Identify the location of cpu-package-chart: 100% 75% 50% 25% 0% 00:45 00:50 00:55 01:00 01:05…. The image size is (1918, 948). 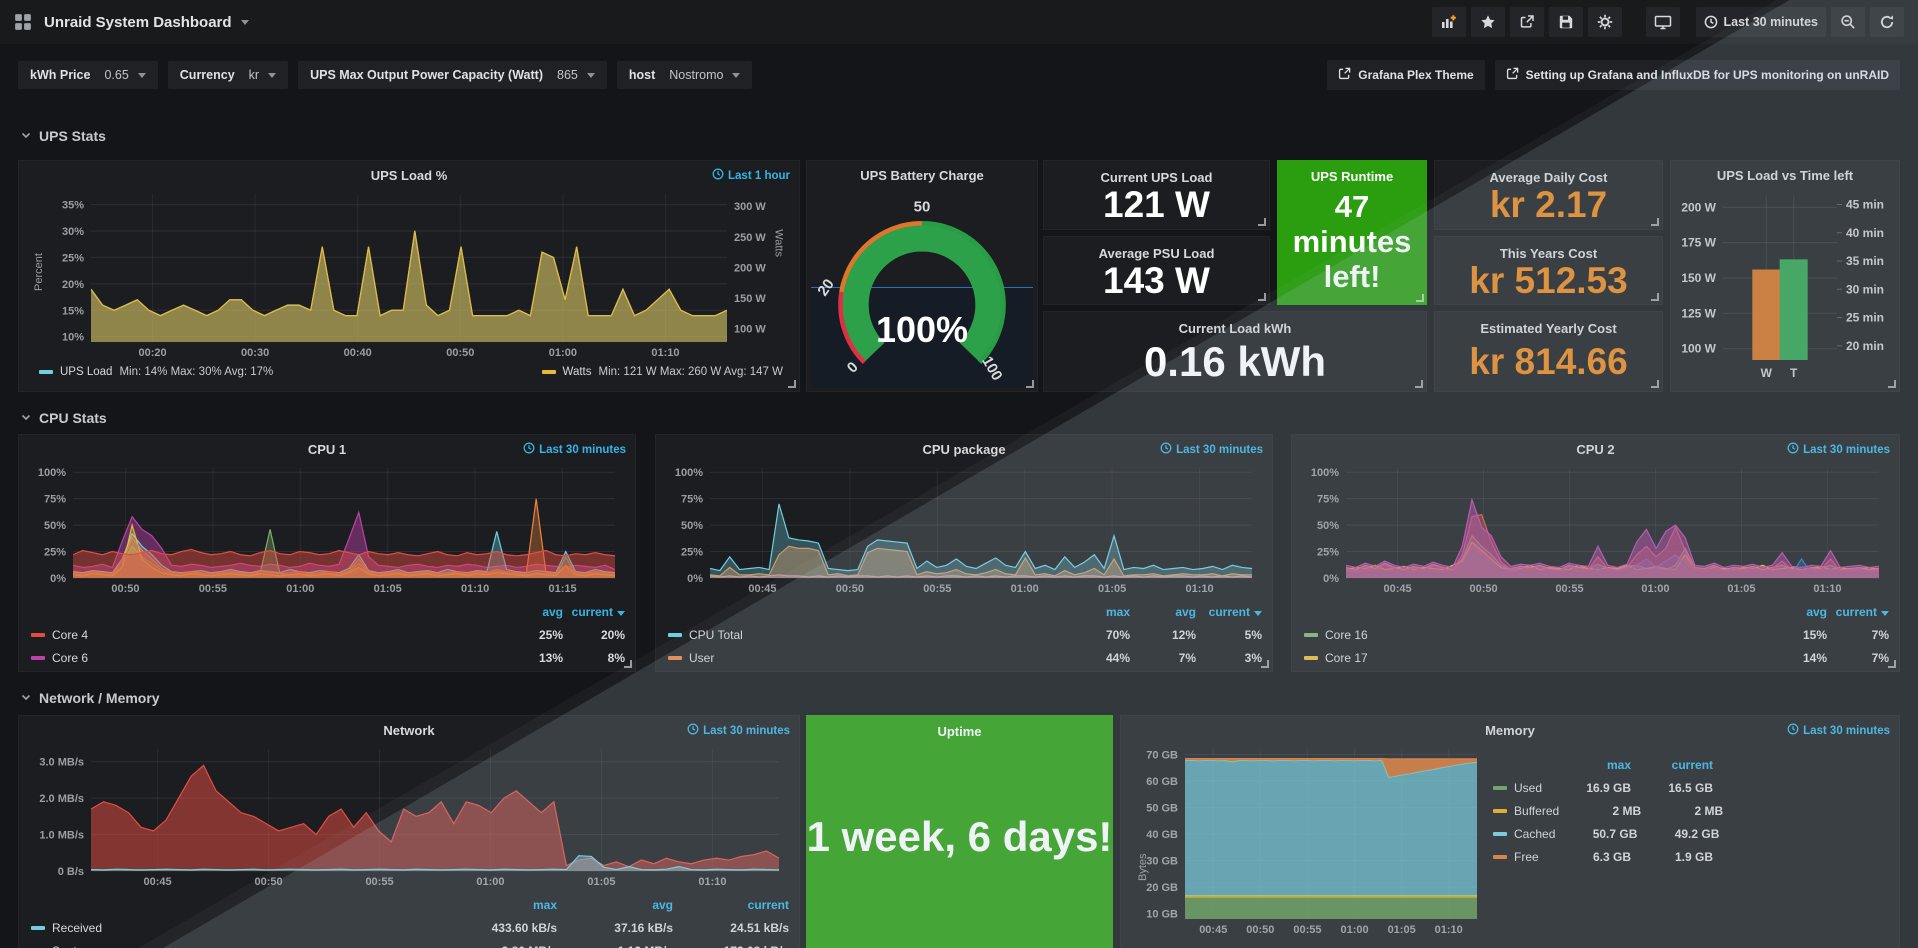
(964, 529).